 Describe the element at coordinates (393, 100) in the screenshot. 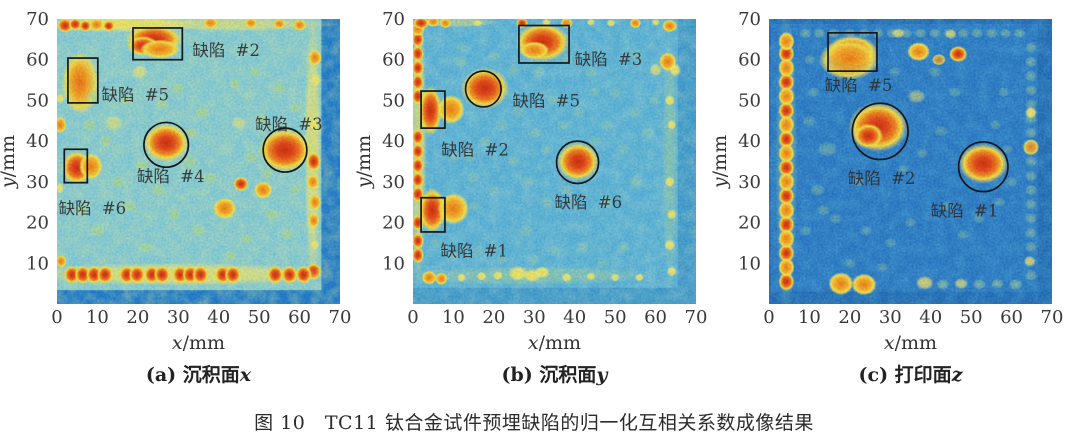

I see `panel-b-y-tick-label: 50` at that location.